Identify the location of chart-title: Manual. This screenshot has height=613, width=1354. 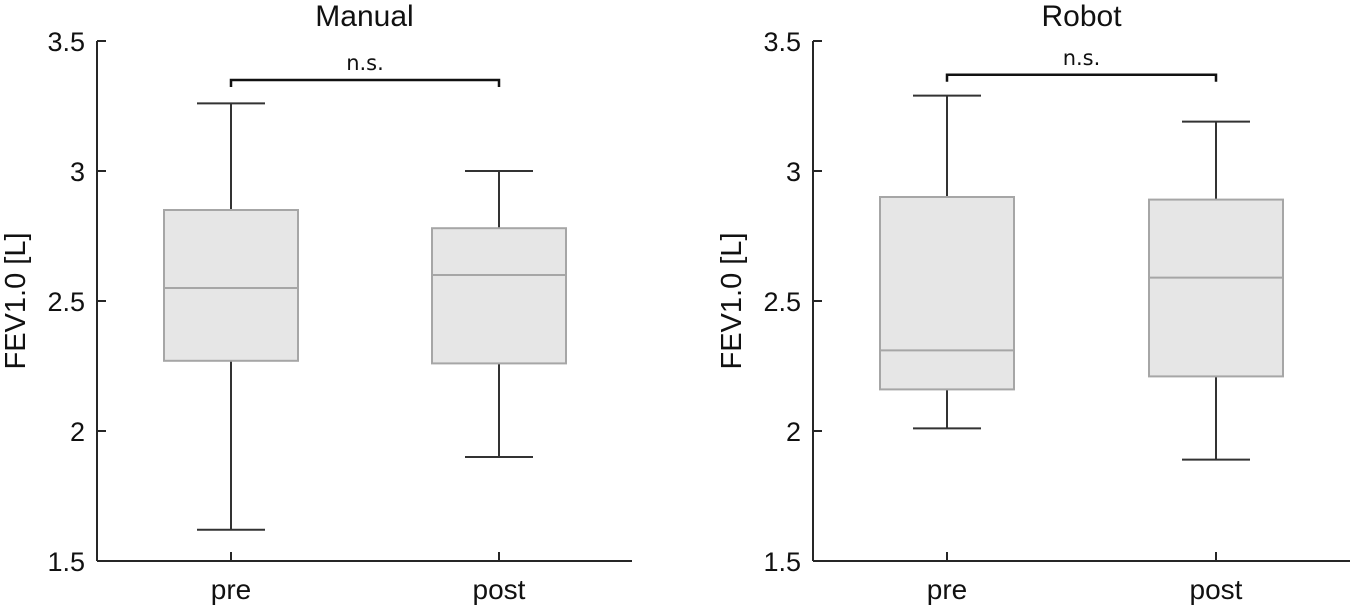
(364, 16).